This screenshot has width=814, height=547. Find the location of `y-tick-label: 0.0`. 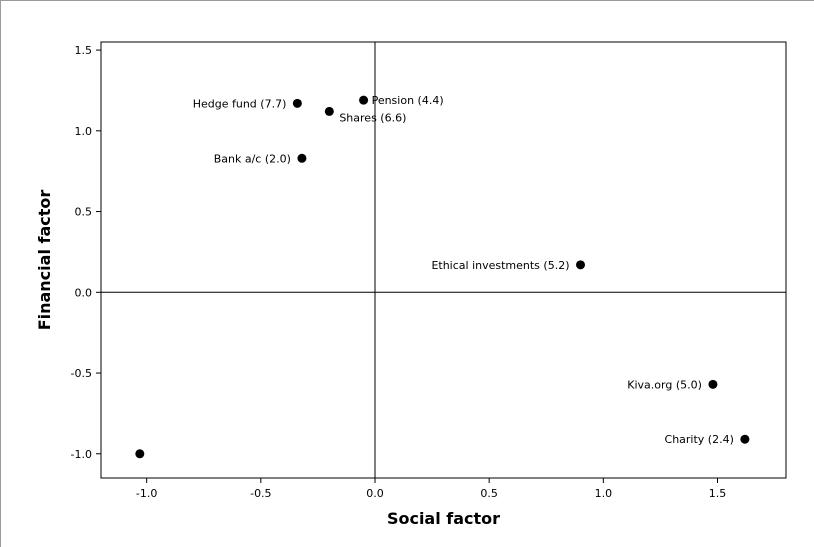

y-tick-label: 0.0 is located at coordinates (84, 292).